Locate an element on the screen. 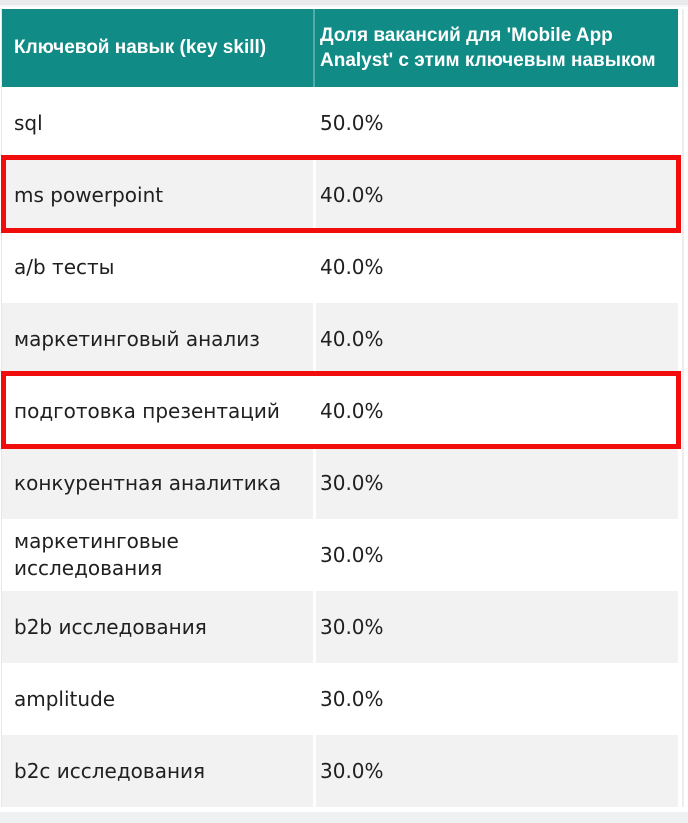 The height and width of the screenshot is (823, 688). right-edge-line is located at coordinates (683, 408).